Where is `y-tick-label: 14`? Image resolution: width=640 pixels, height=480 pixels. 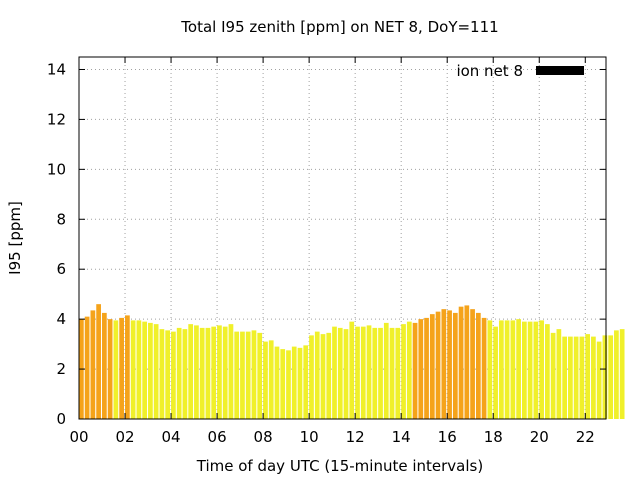
y-tick-label: 14 is located at coordinates (56, 69).